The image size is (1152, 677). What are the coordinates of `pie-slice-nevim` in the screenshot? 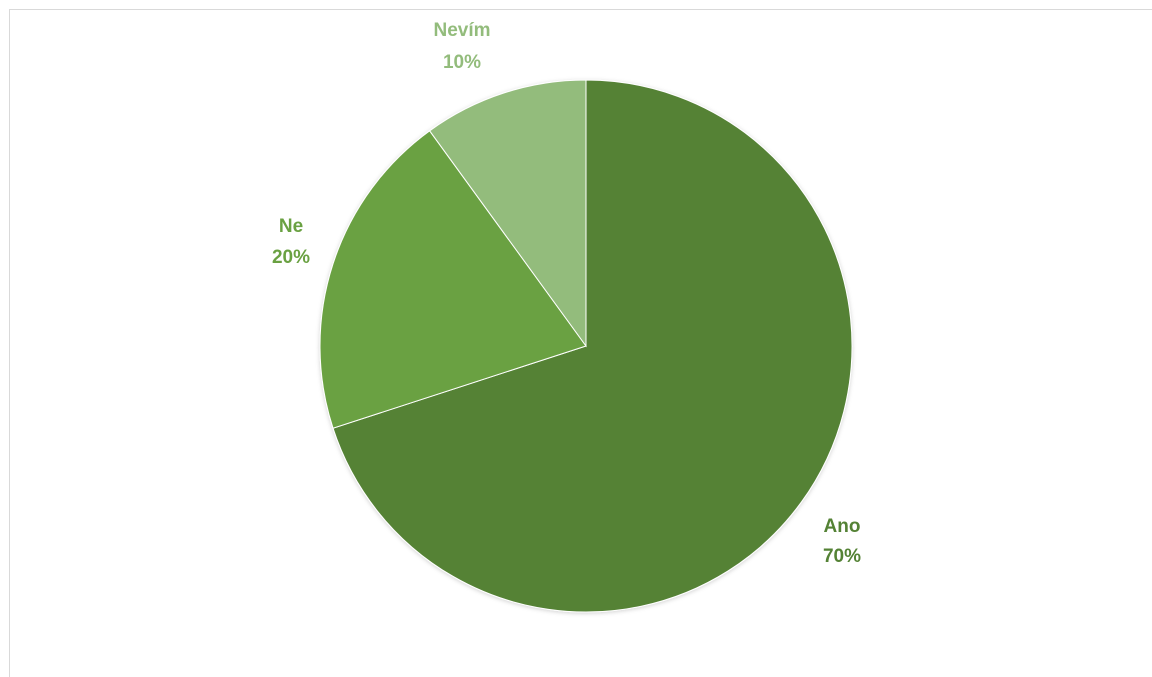 It's located at (507, 213).